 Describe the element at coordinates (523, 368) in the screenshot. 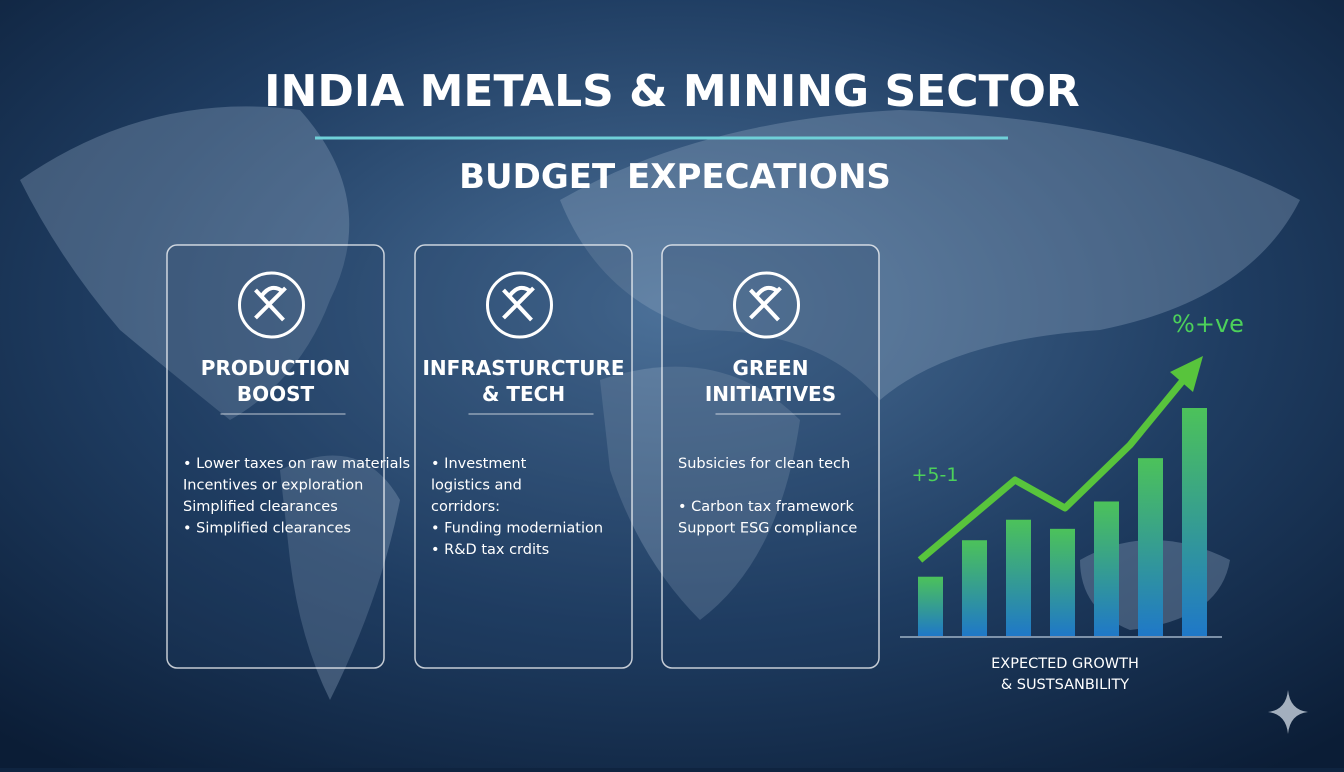

I see `card-title: INFRASTURCTURE` at that location.